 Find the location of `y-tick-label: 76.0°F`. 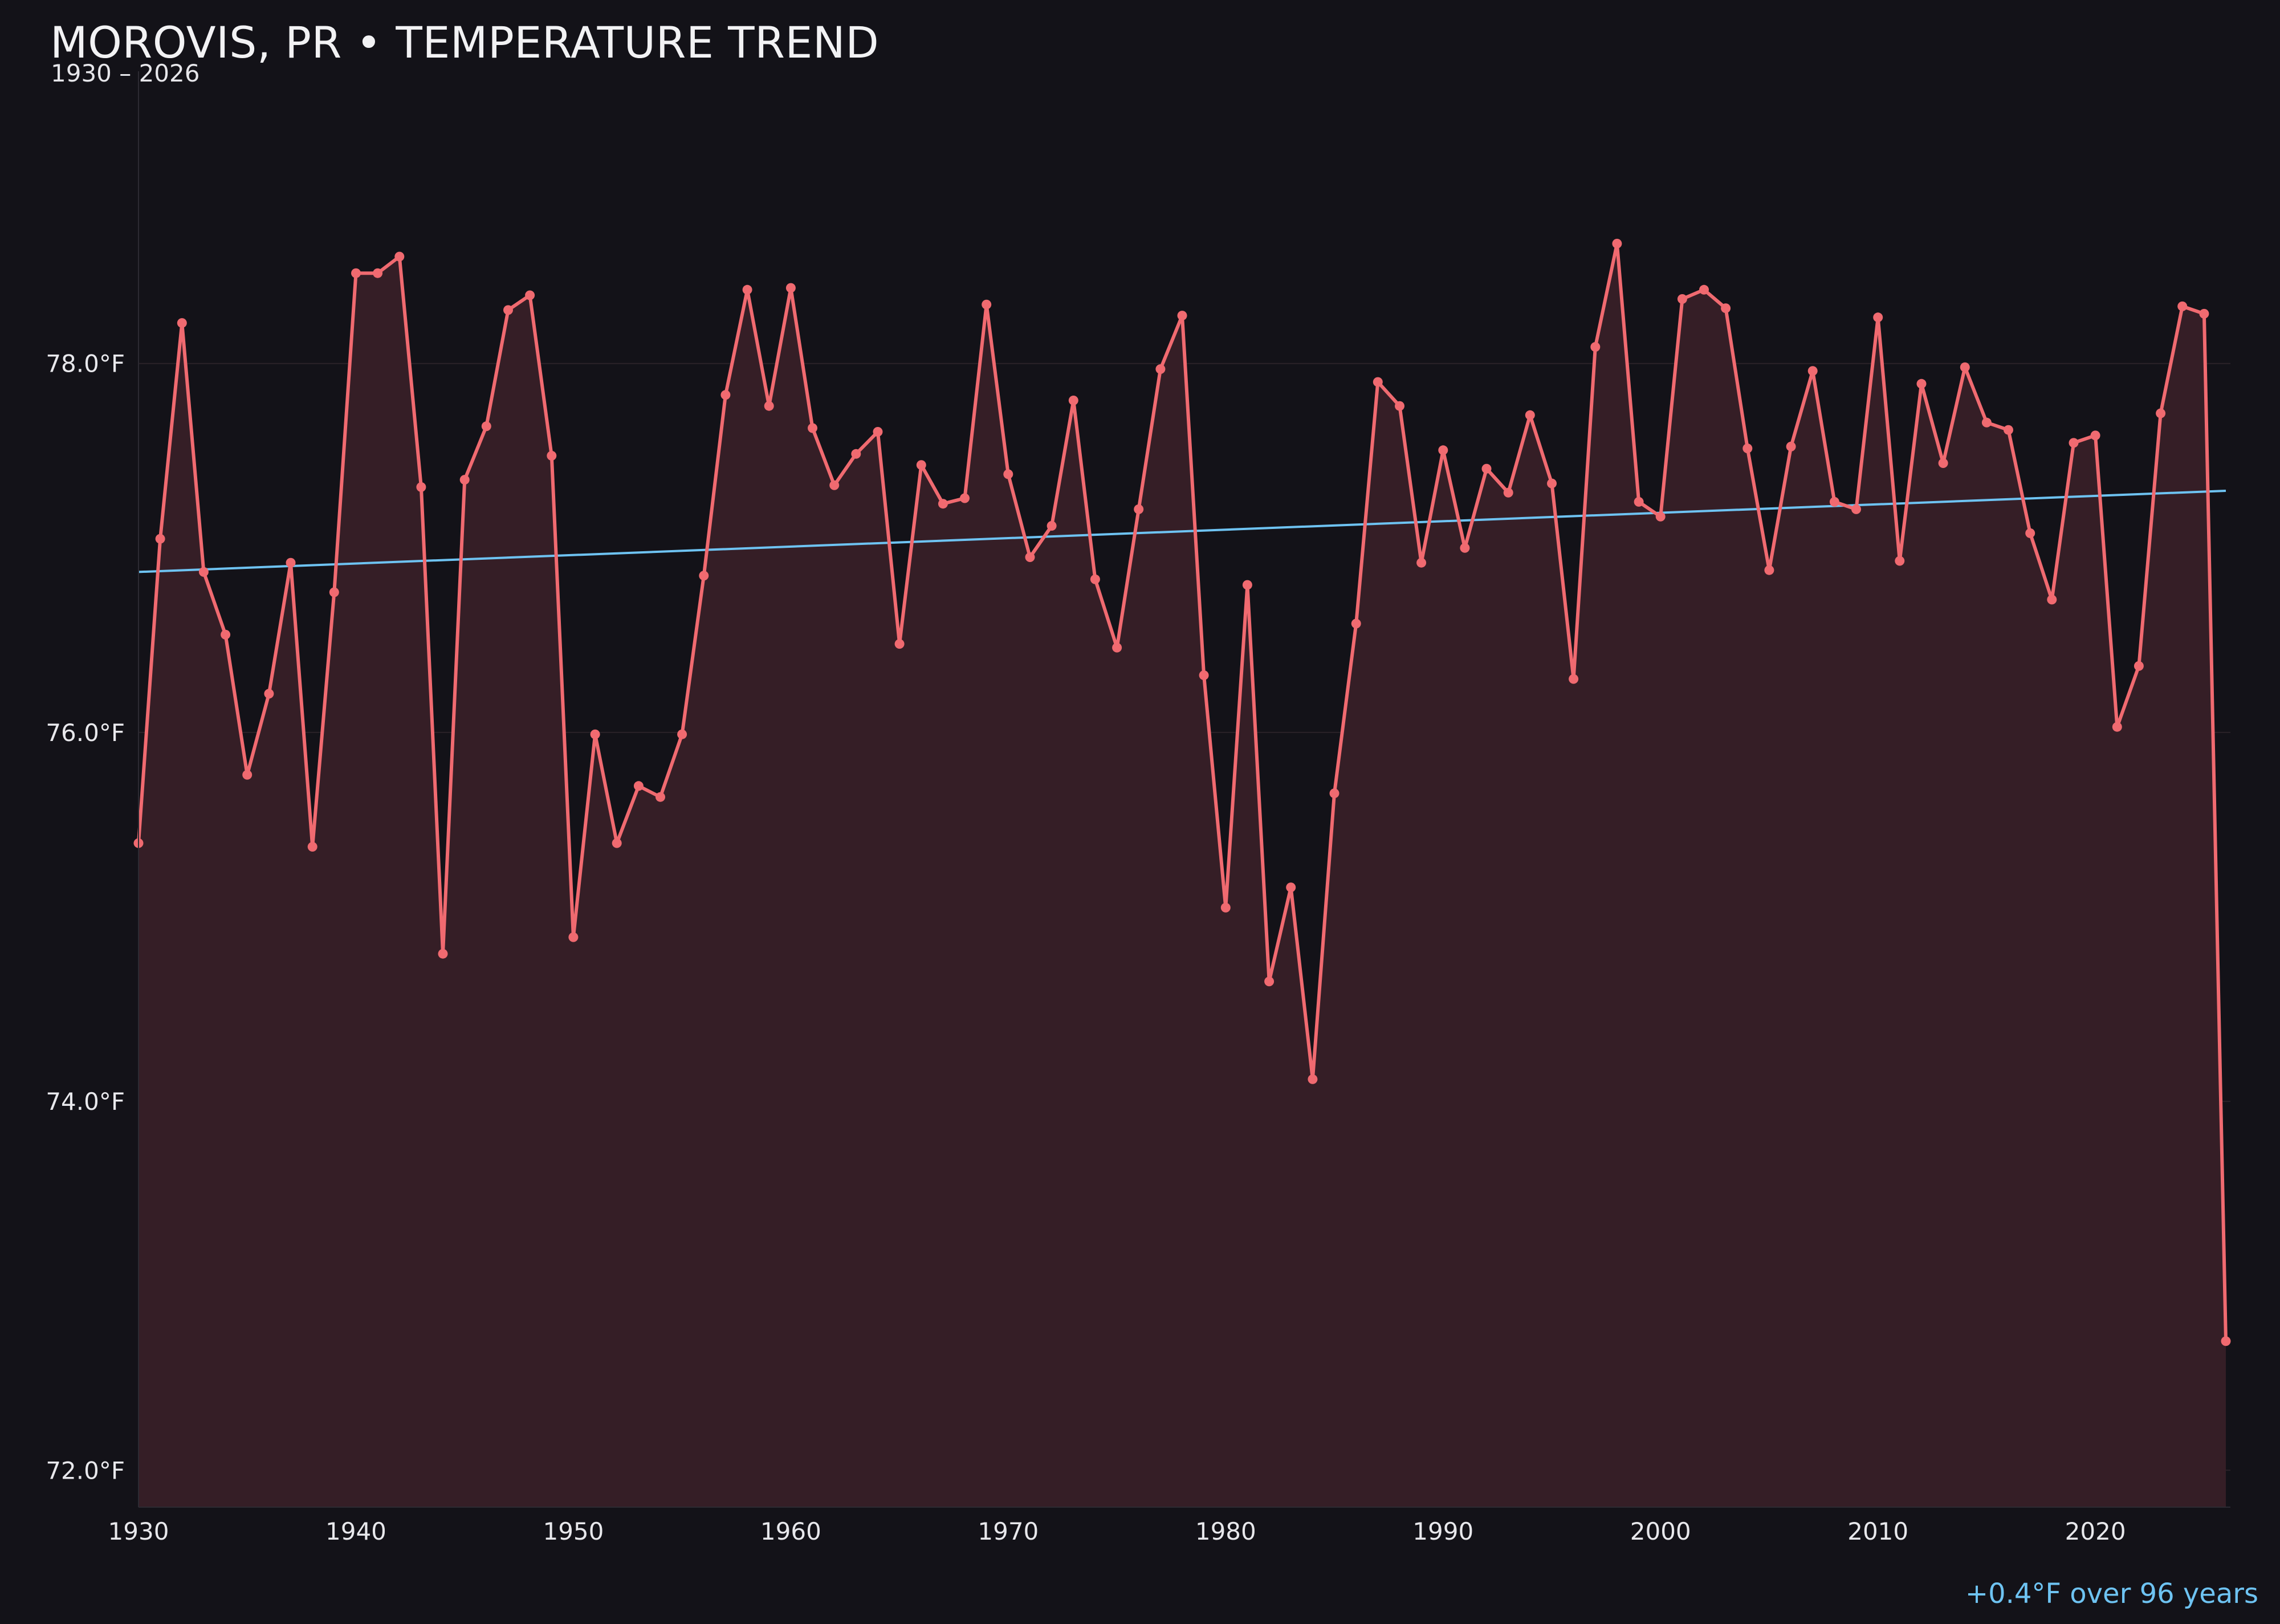

y-tick-label: 76.0°F is located at coordinates (85, 733).